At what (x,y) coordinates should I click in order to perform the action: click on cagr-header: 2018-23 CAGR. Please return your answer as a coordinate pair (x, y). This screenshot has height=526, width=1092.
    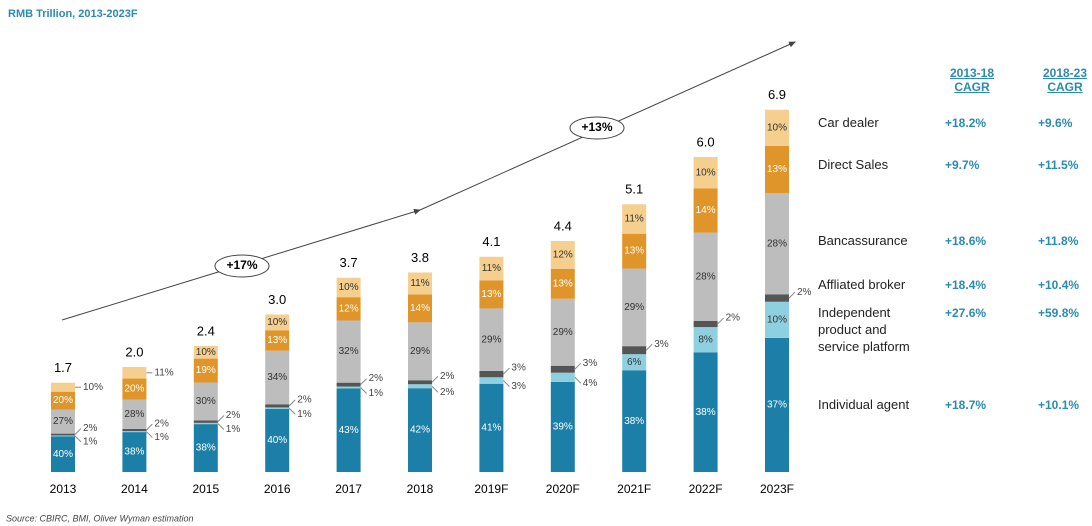
    Looking at the image, I should click on (1065, 80).